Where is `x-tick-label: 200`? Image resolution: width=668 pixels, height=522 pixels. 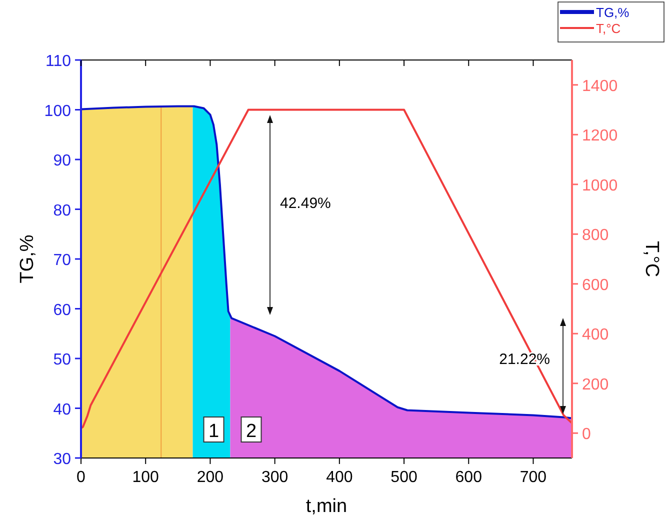 x-tick-label: 200 is located at coordinates (210, 477).